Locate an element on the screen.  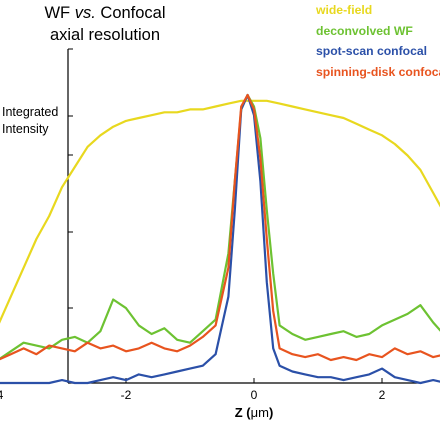
legend-entry-deconvolved-wf: deconvolved WF is located at coordinates (364, 30).